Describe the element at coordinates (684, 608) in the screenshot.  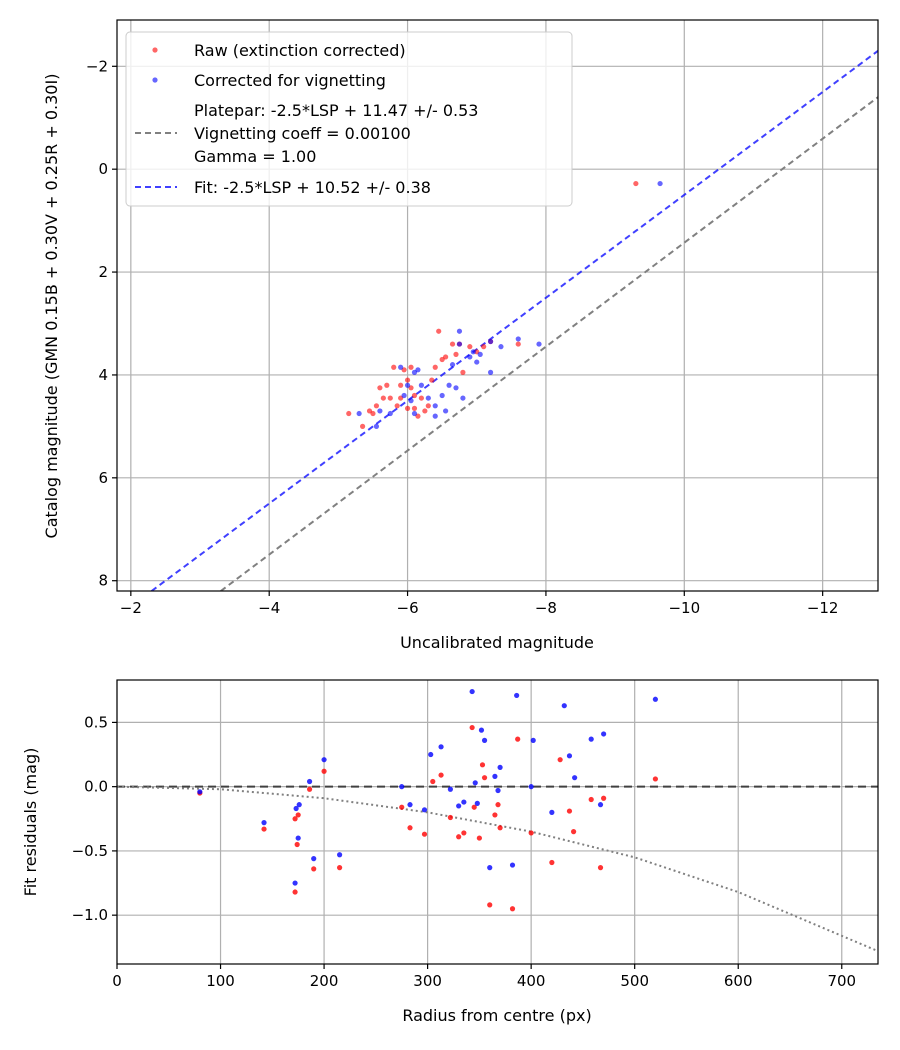
I see `calibration-x-tick-label: −10` at that location.